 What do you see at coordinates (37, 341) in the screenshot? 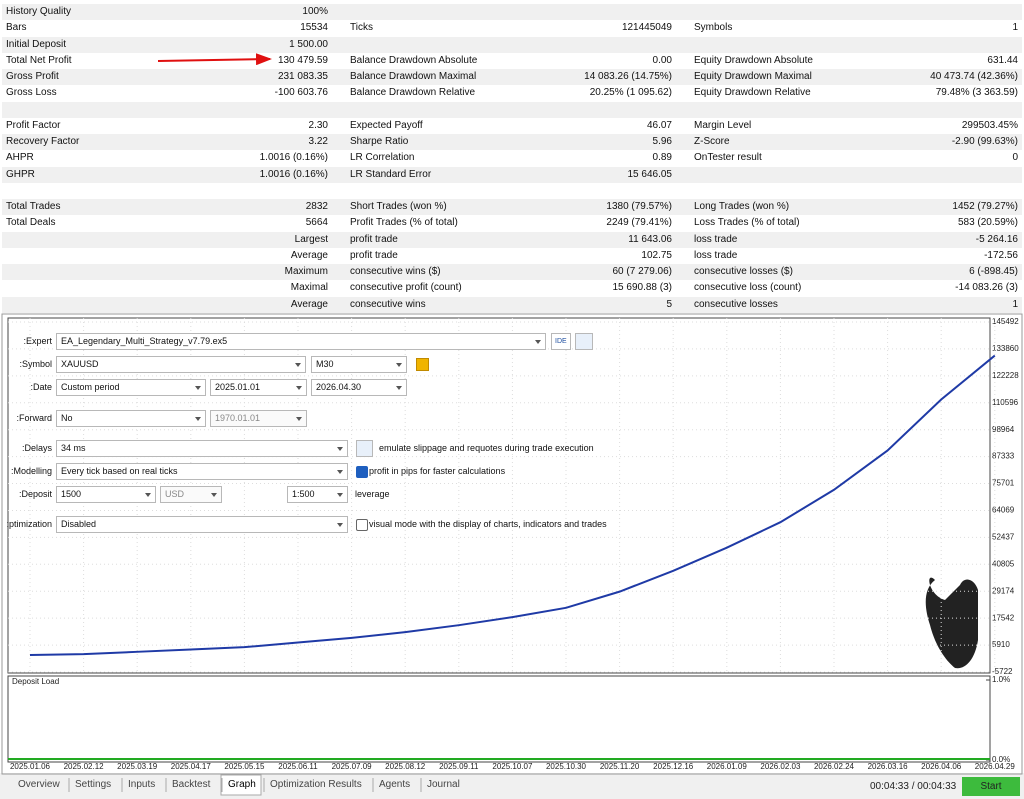
I see `field-label: Expert:` at bounding box center [37, 341].